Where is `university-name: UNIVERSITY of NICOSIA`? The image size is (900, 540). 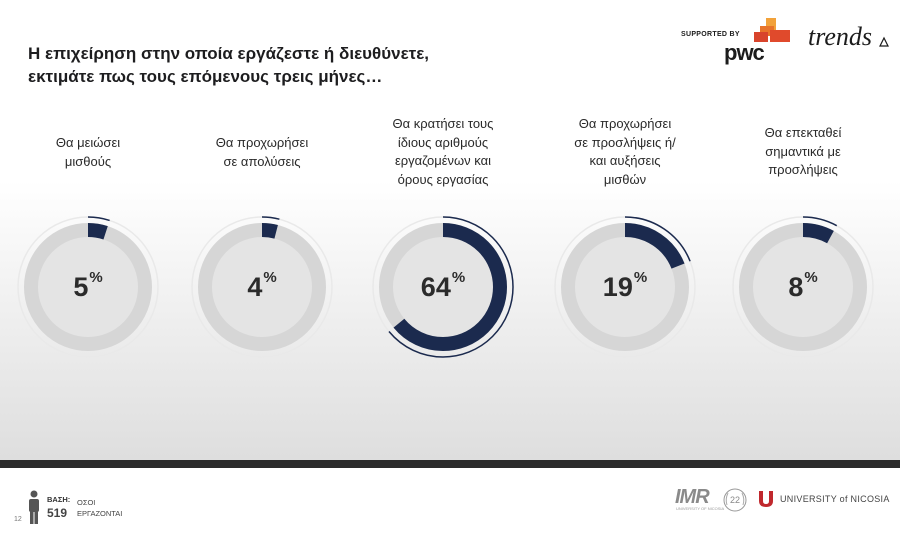 university-name: UNIVERSITY of NICOSIA is located at coordinates (835, 499).